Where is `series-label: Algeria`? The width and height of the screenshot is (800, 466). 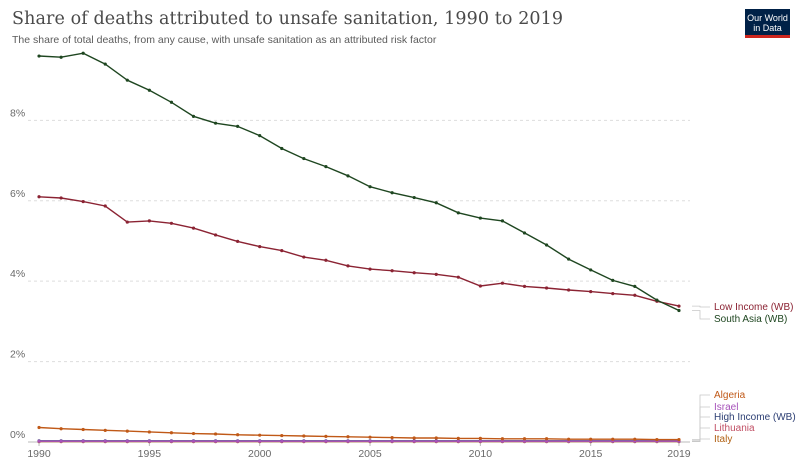
series-label: Algeria is located at coordinates (730, 395).